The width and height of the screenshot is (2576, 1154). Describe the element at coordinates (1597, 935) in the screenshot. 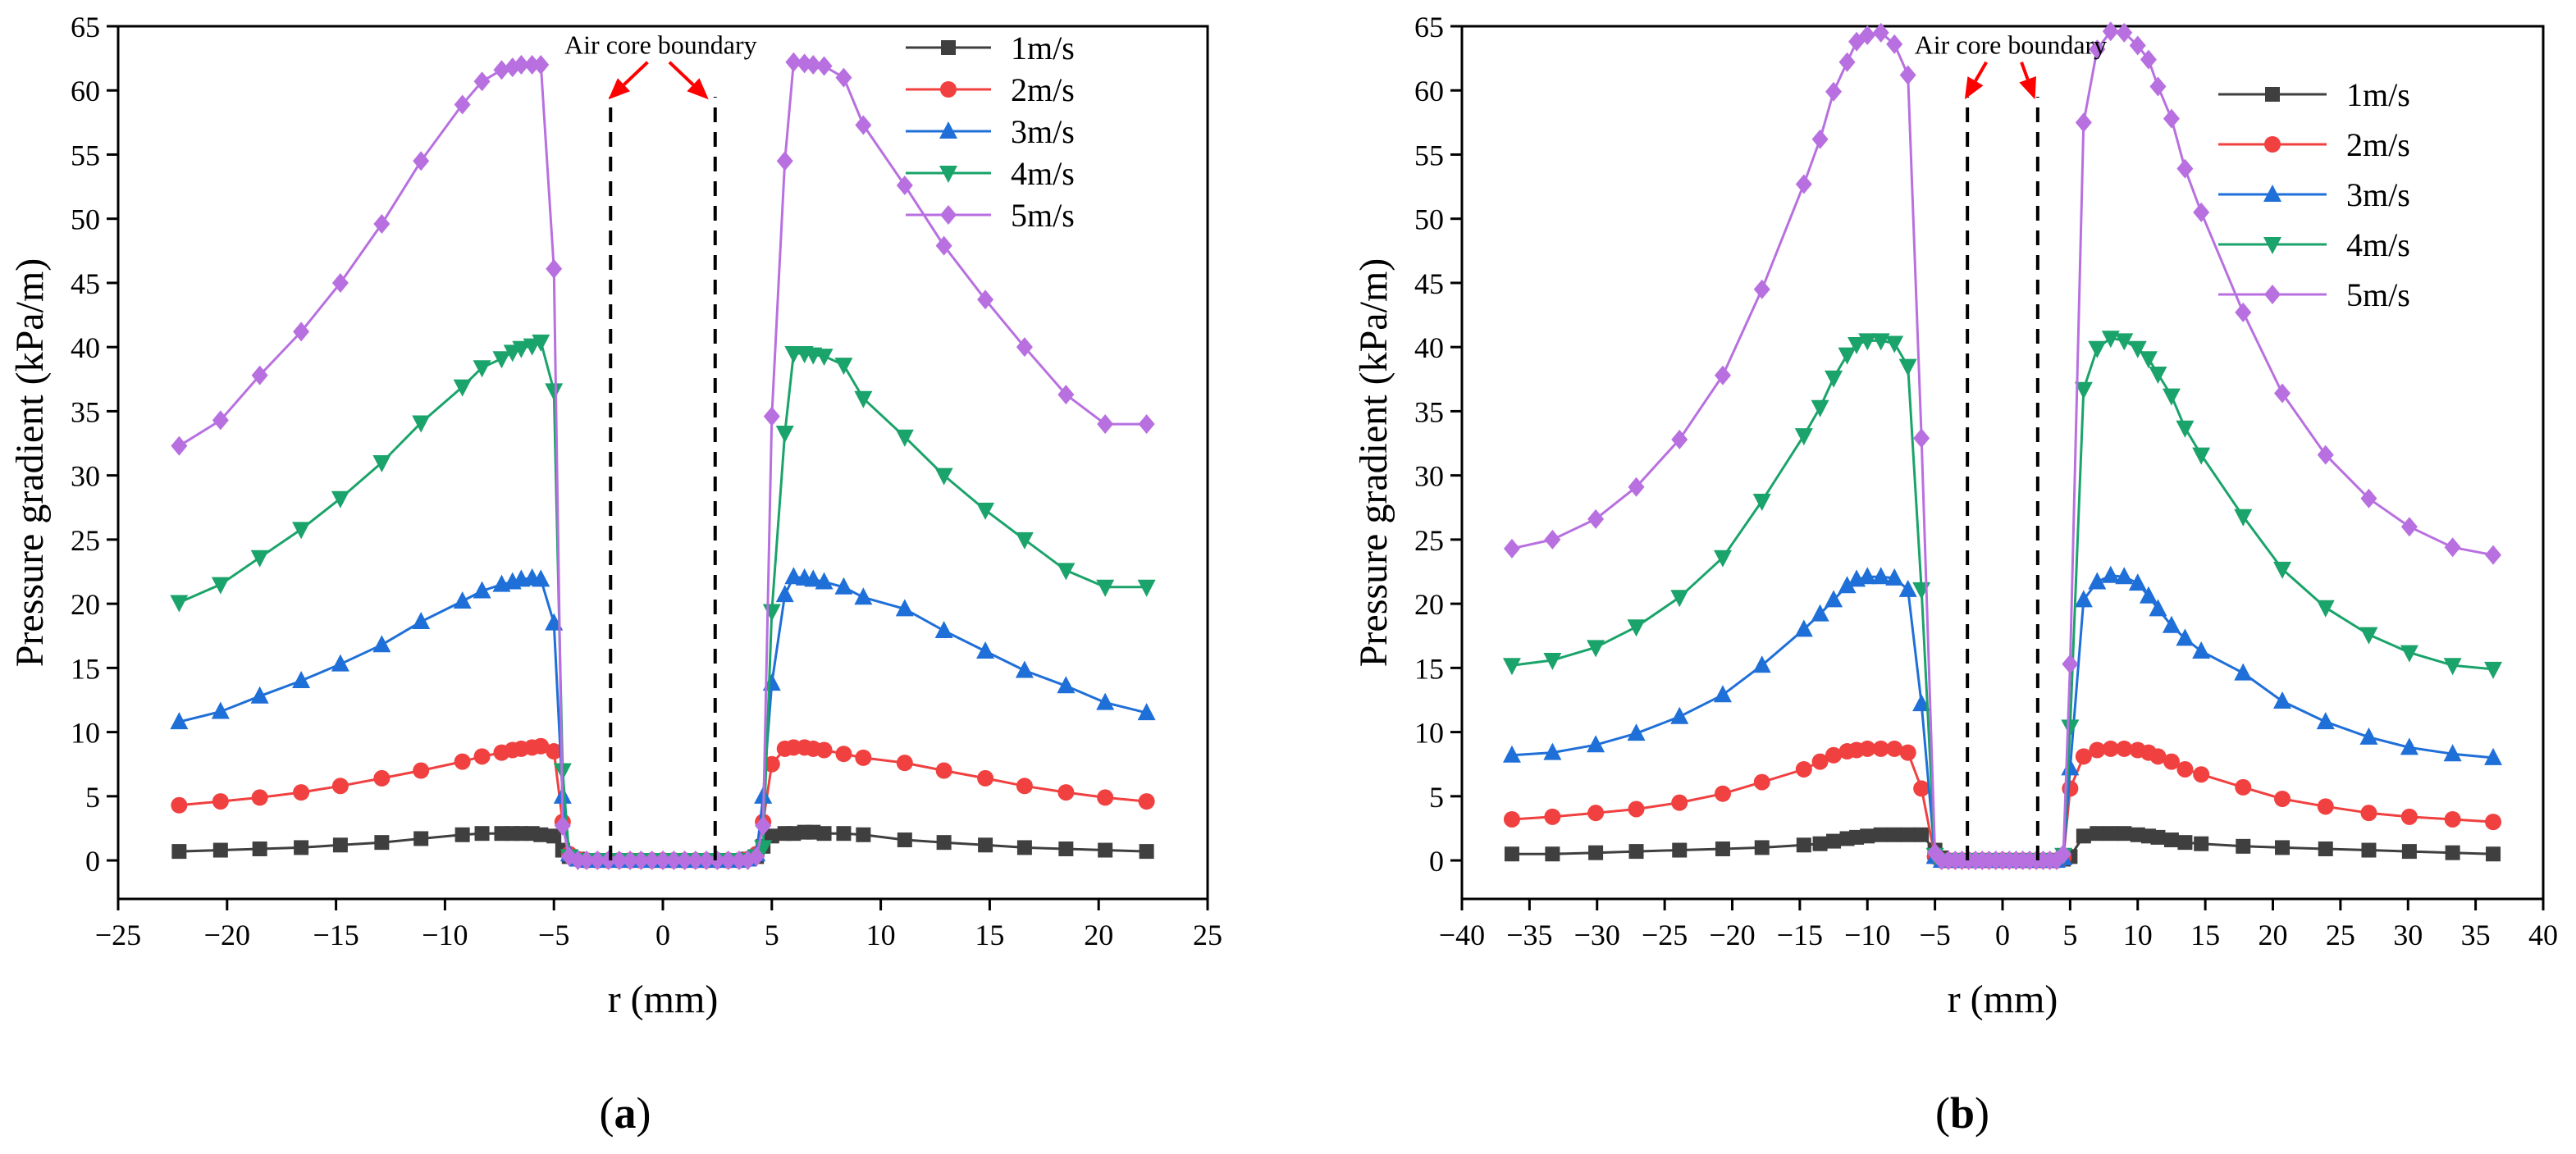

I see `panel-b-x-tick-label: −30` at that location.